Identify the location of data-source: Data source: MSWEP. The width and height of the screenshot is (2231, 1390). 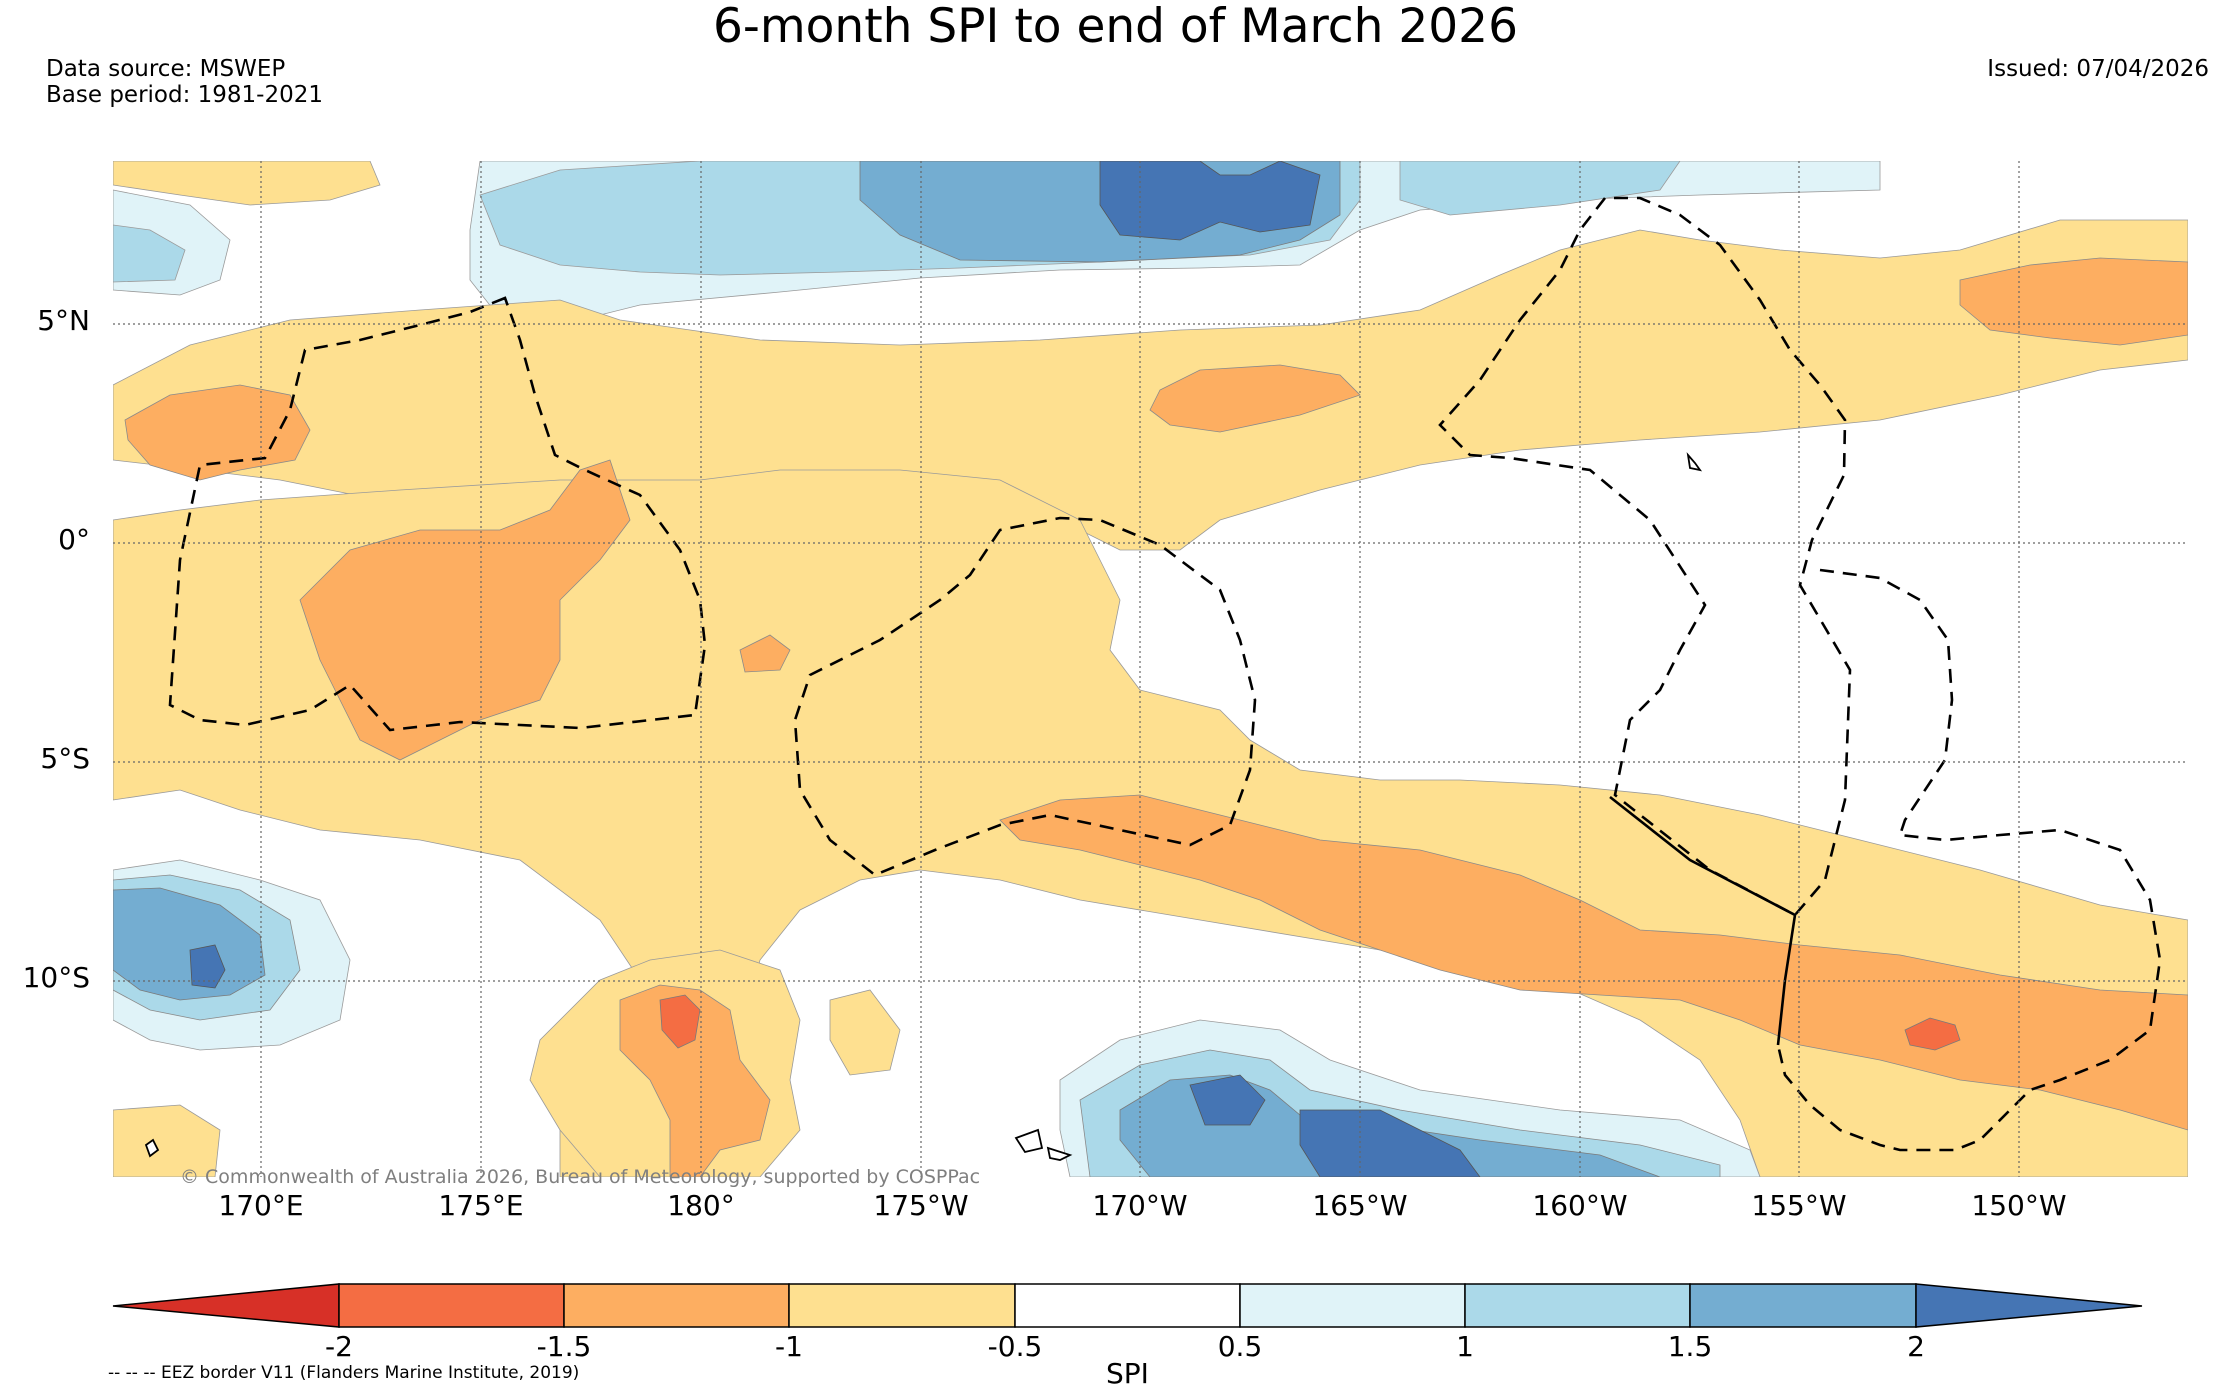
(166, 69).